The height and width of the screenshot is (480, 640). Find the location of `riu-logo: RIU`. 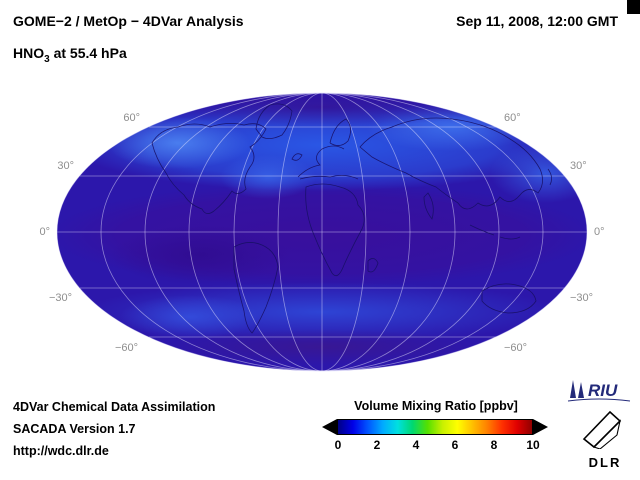

riu-logo: RIU is located at coordinates (599, 393).